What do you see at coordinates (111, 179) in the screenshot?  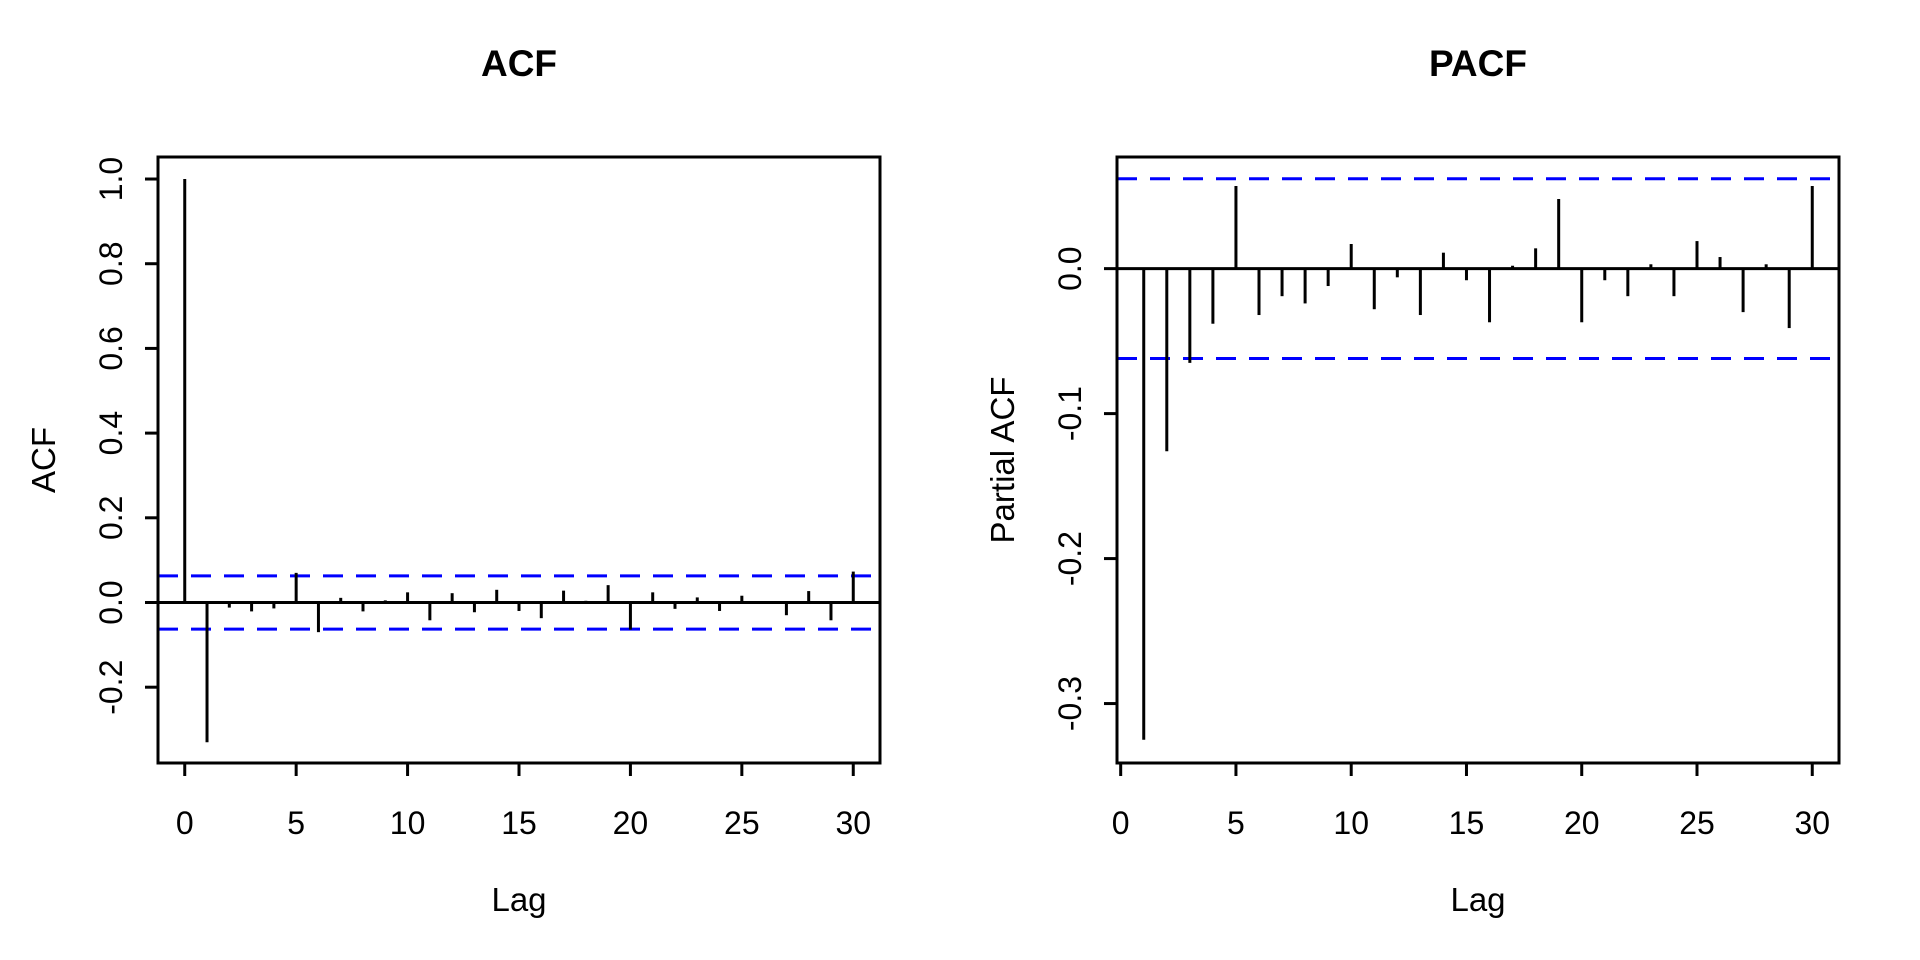 I see `y-tick-label: 1.0` at bounding box center [111, 179].